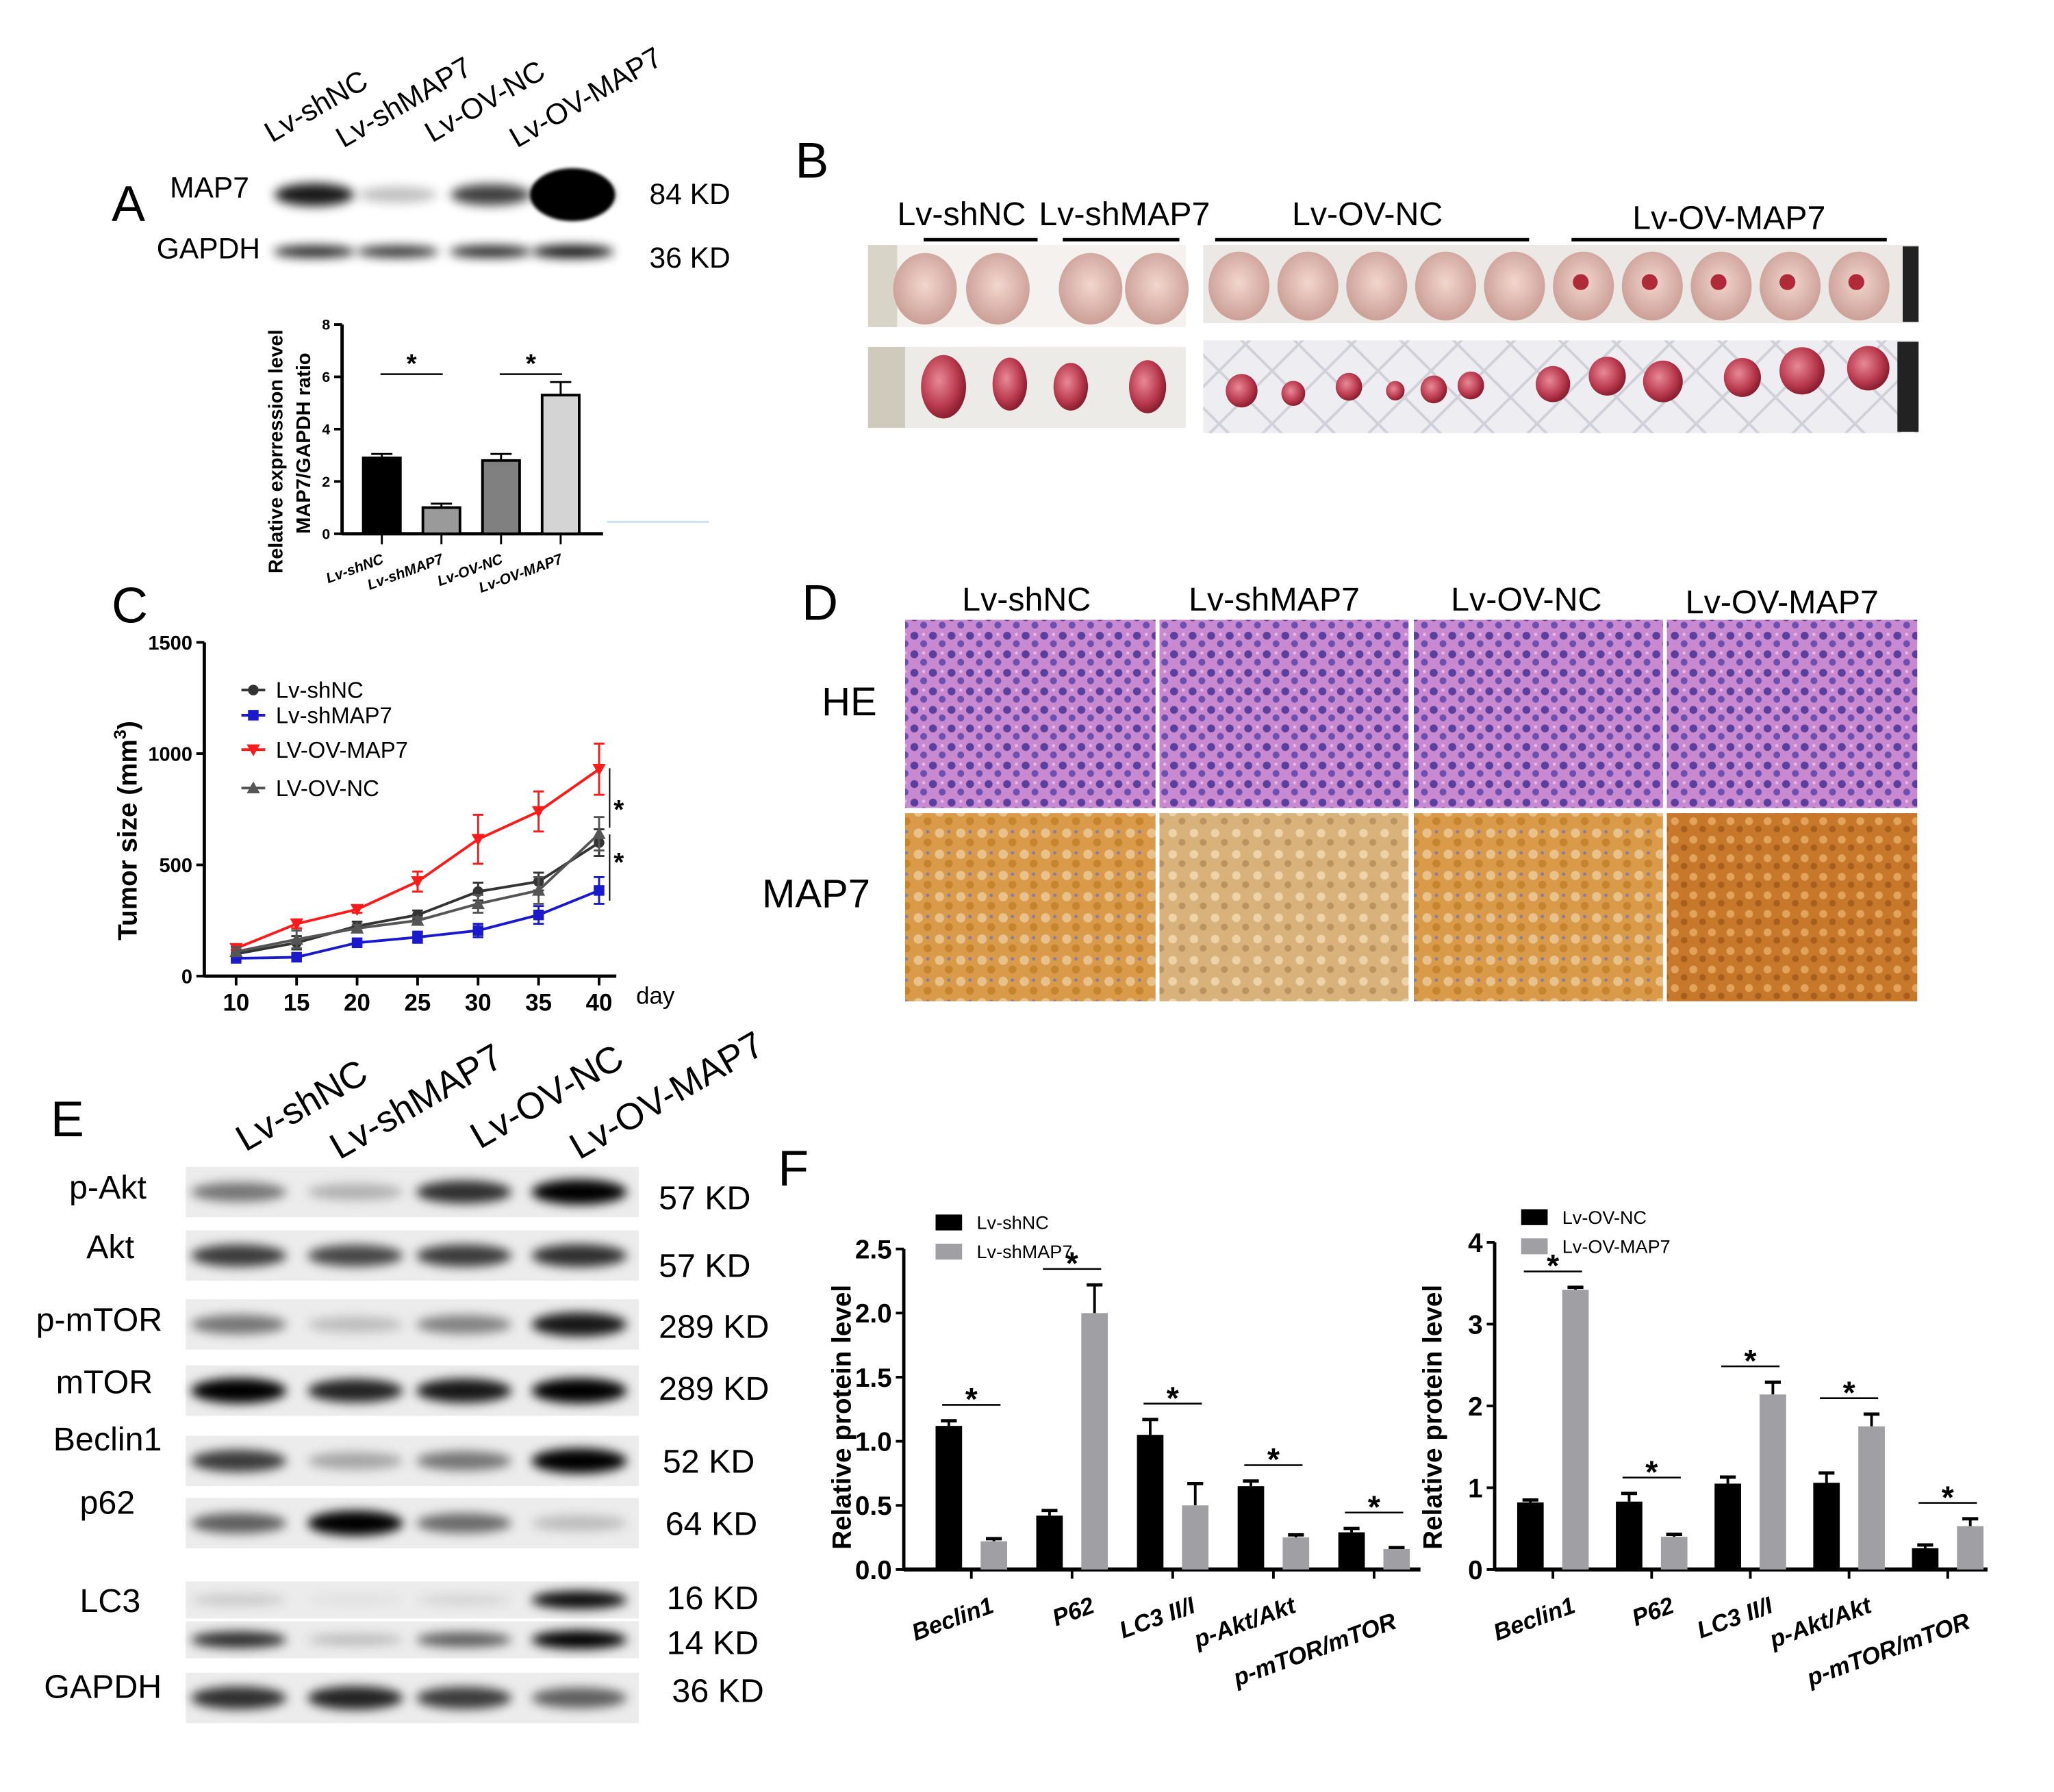  I want to click on blot-kd: 57 KD, so click(704, 1198).